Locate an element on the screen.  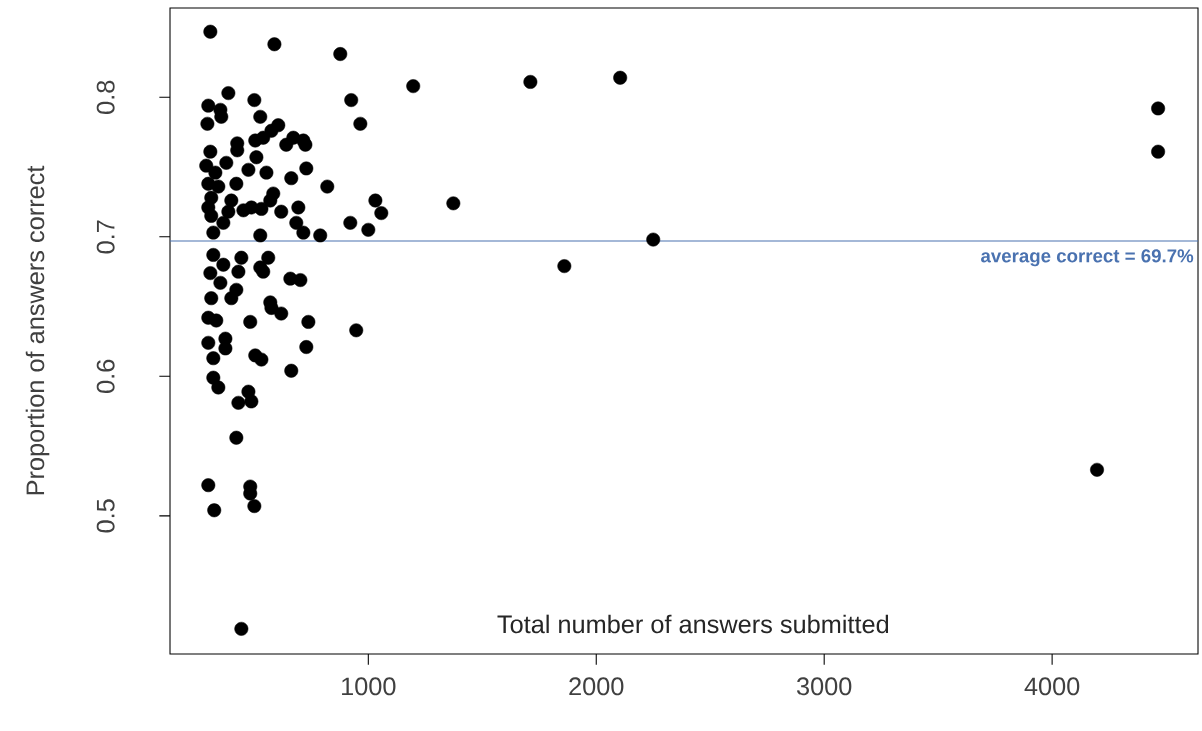
x-tick-label: 3000 is located at coordinates (824, 686).